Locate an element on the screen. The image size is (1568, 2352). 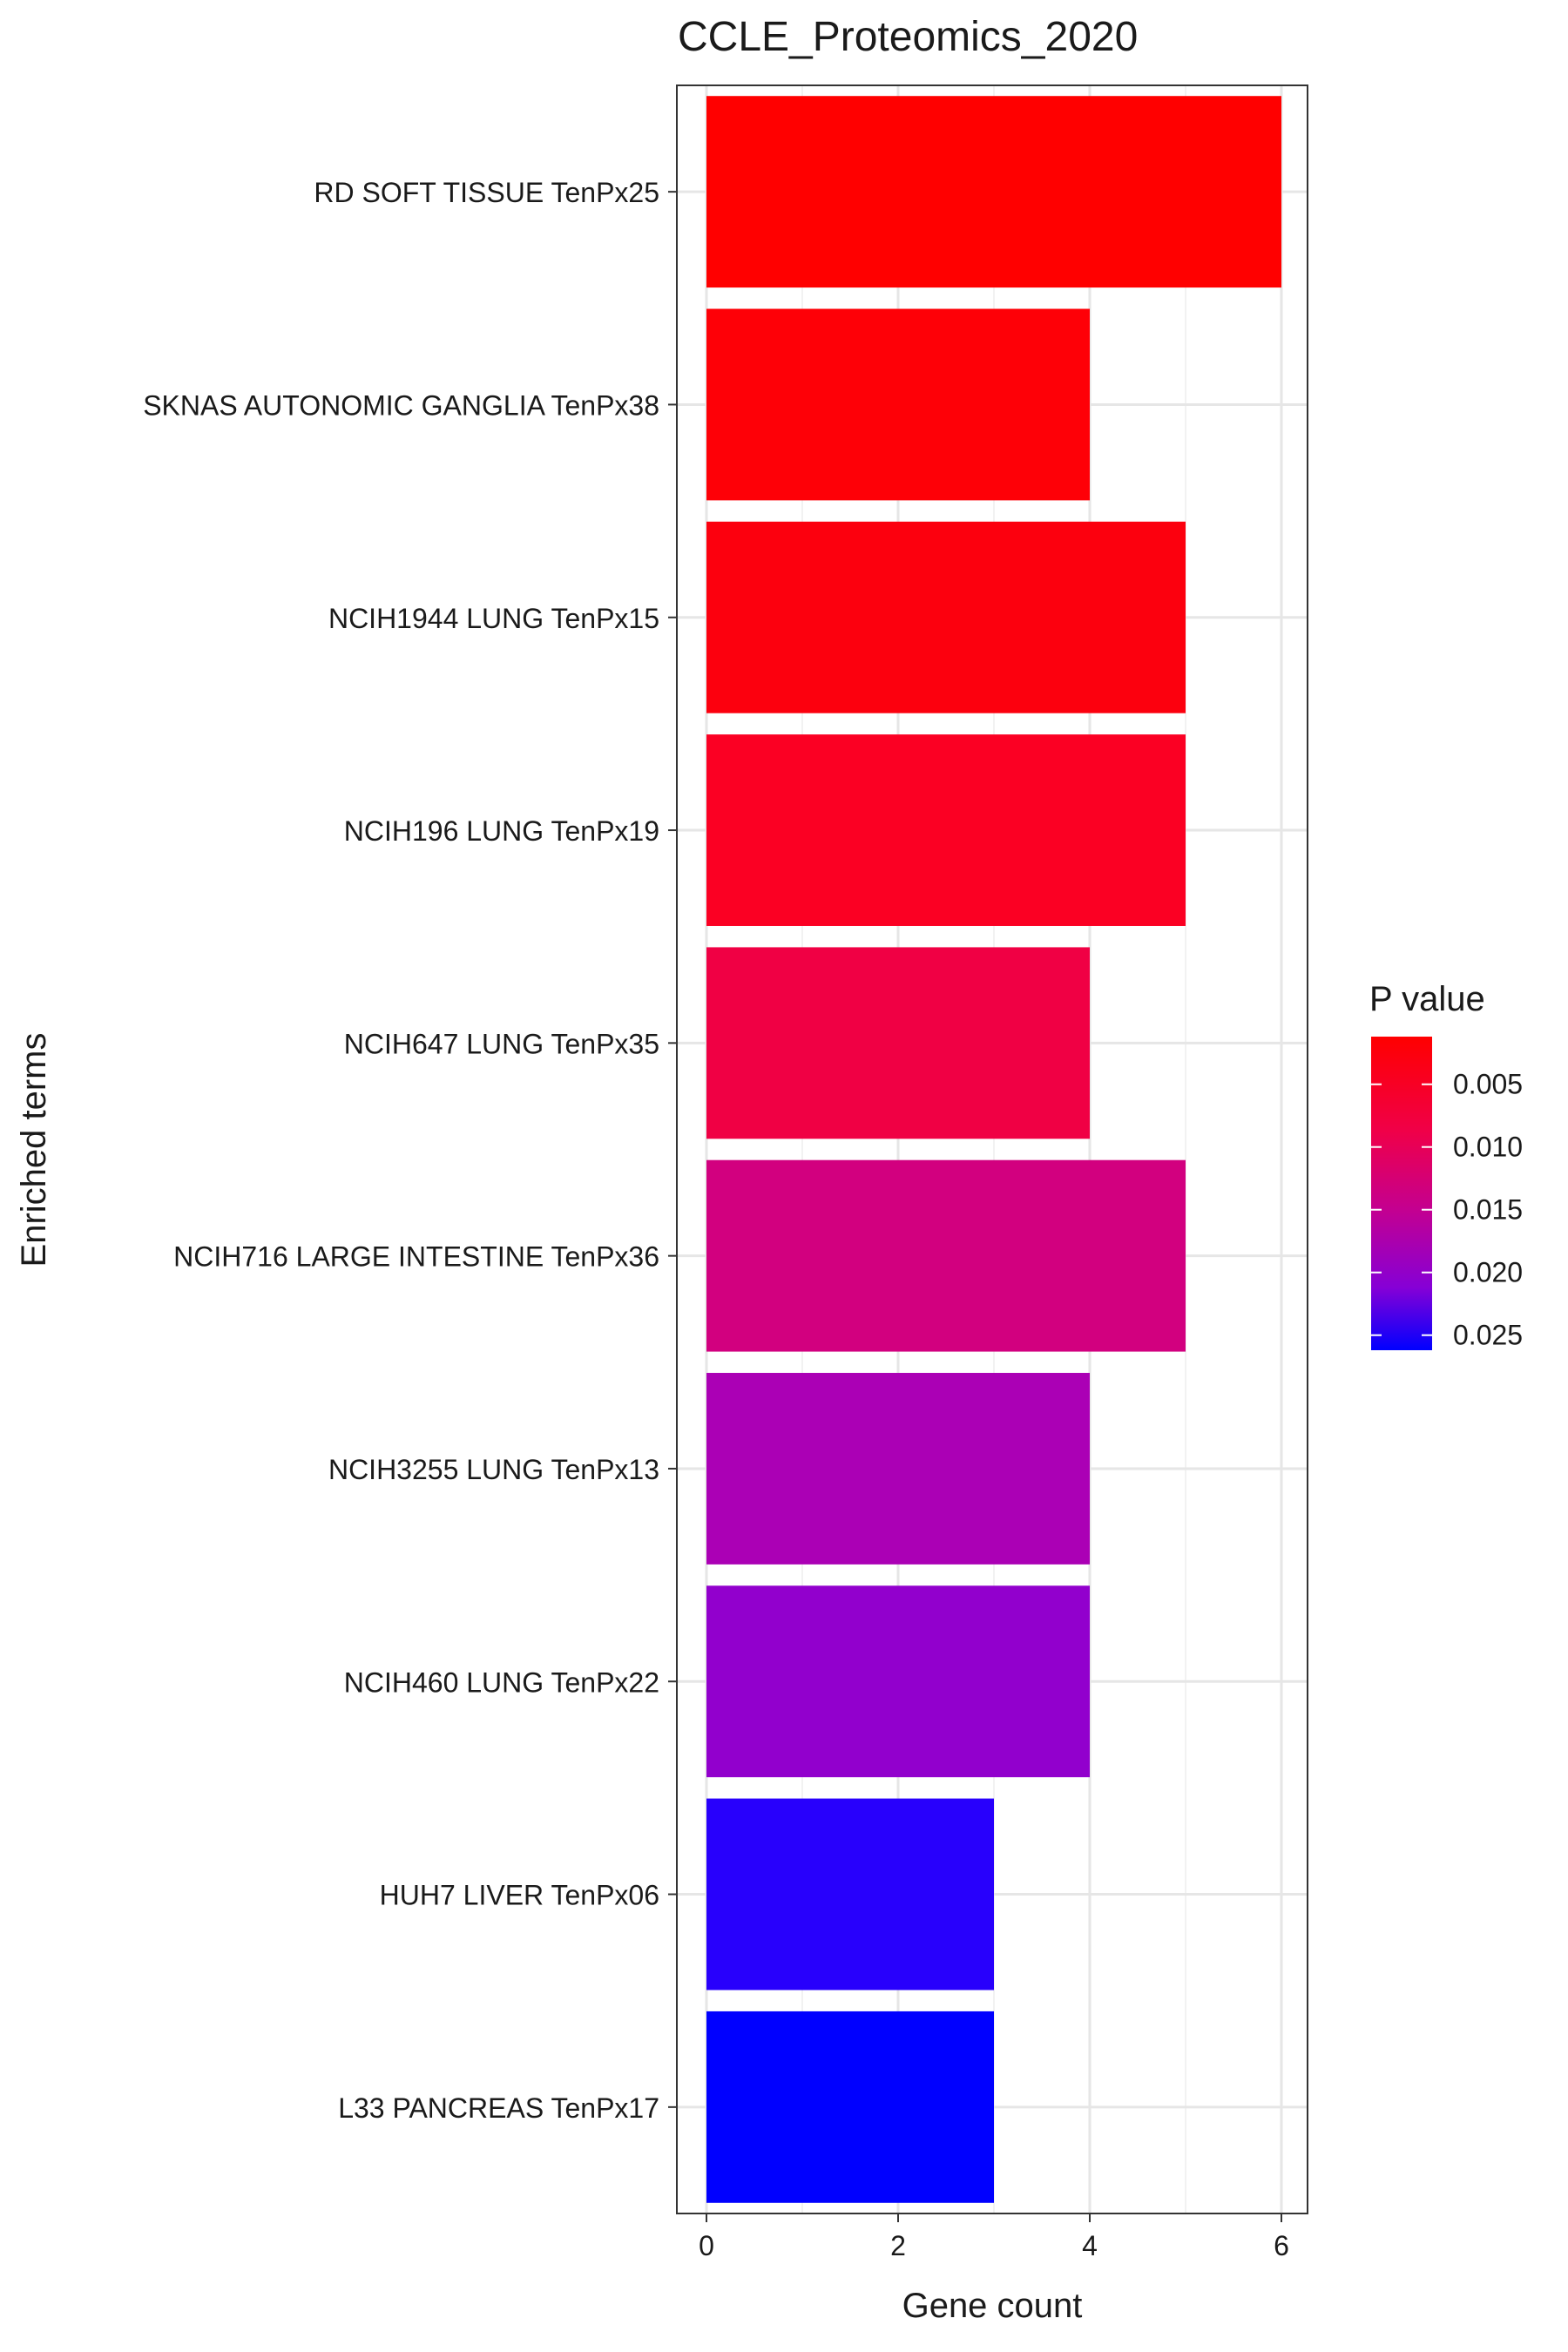
legend-tick-label: 0.025 is located at coordinates (1488, 1335).